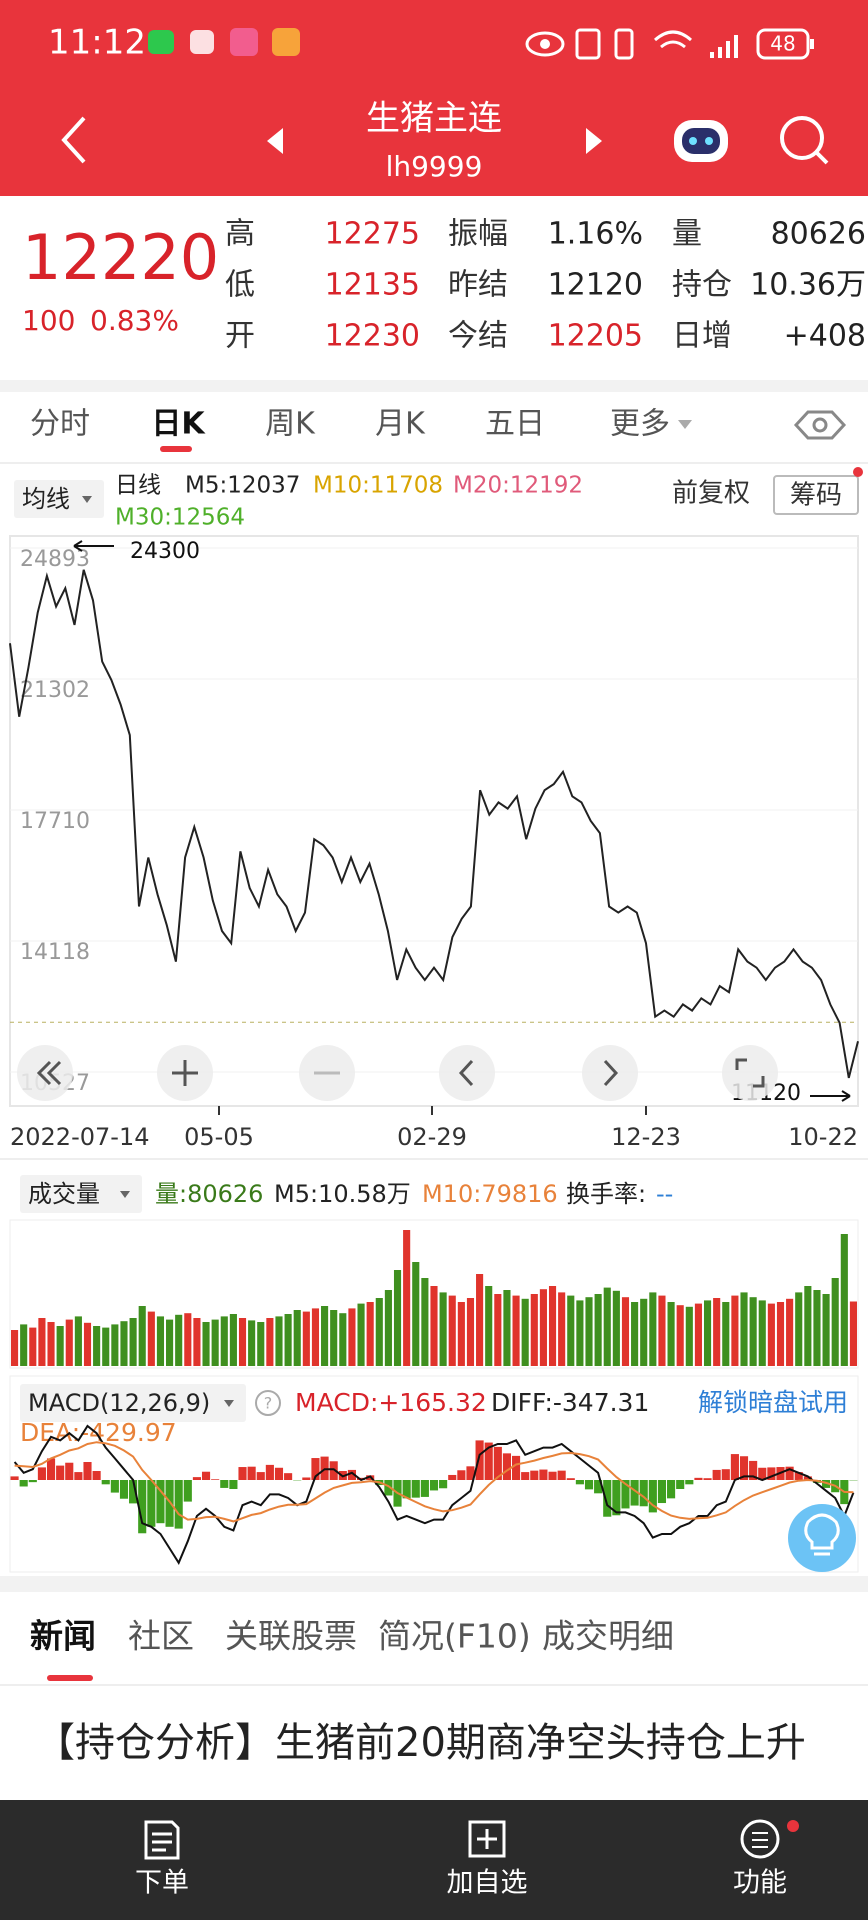 This screenshot has height=1920, width=868. Describe the element at coordinates (823, 1137) in the screenshot. I see `x-tick-label: 10-22` at that location.